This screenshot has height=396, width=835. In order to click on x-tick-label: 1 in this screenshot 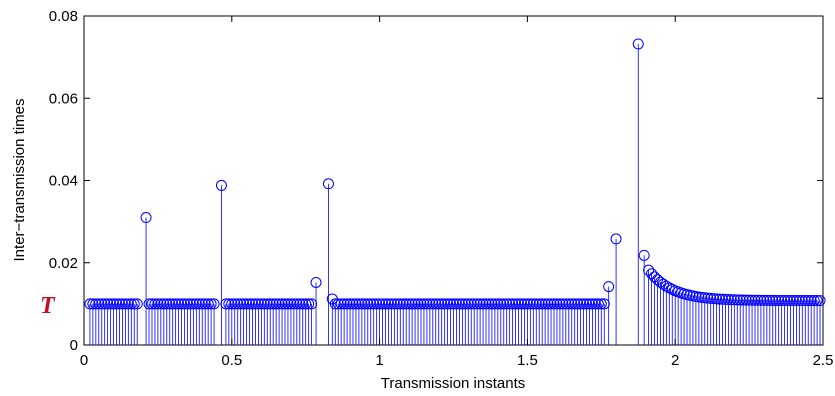, I will do `click(379, 360)`.